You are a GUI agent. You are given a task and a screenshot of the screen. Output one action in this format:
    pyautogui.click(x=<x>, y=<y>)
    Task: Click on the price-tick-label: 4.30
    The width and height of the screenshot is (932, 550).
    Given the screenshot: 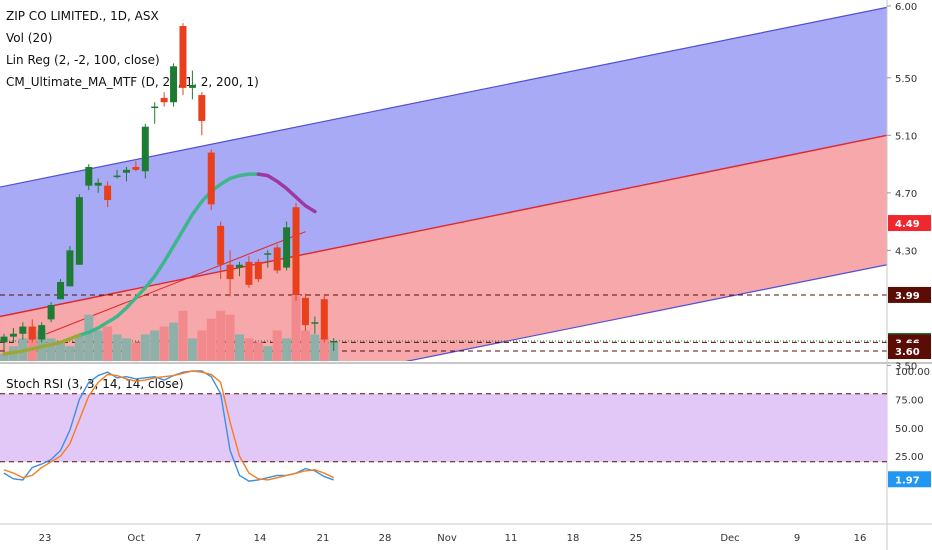 What is the action you would take?
    pyautogui.click(x=906, y=251)
    